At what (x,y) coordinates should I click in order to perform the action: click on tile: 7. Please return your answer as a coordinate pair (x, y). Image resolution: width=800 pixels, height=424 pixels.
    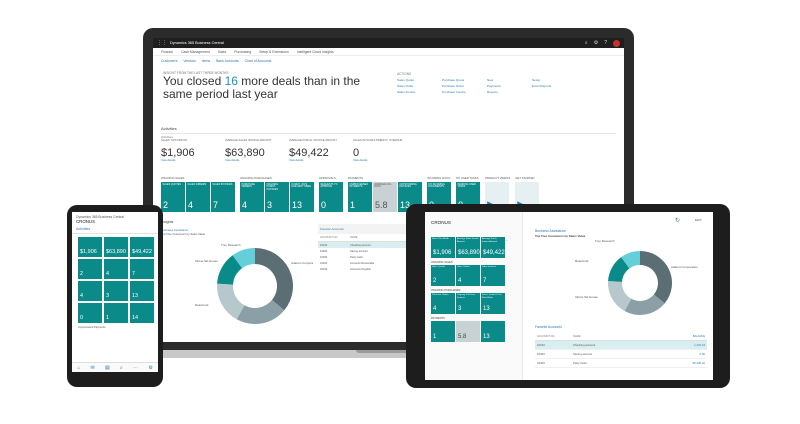
    Looking at the image, I should click on (142, 269).